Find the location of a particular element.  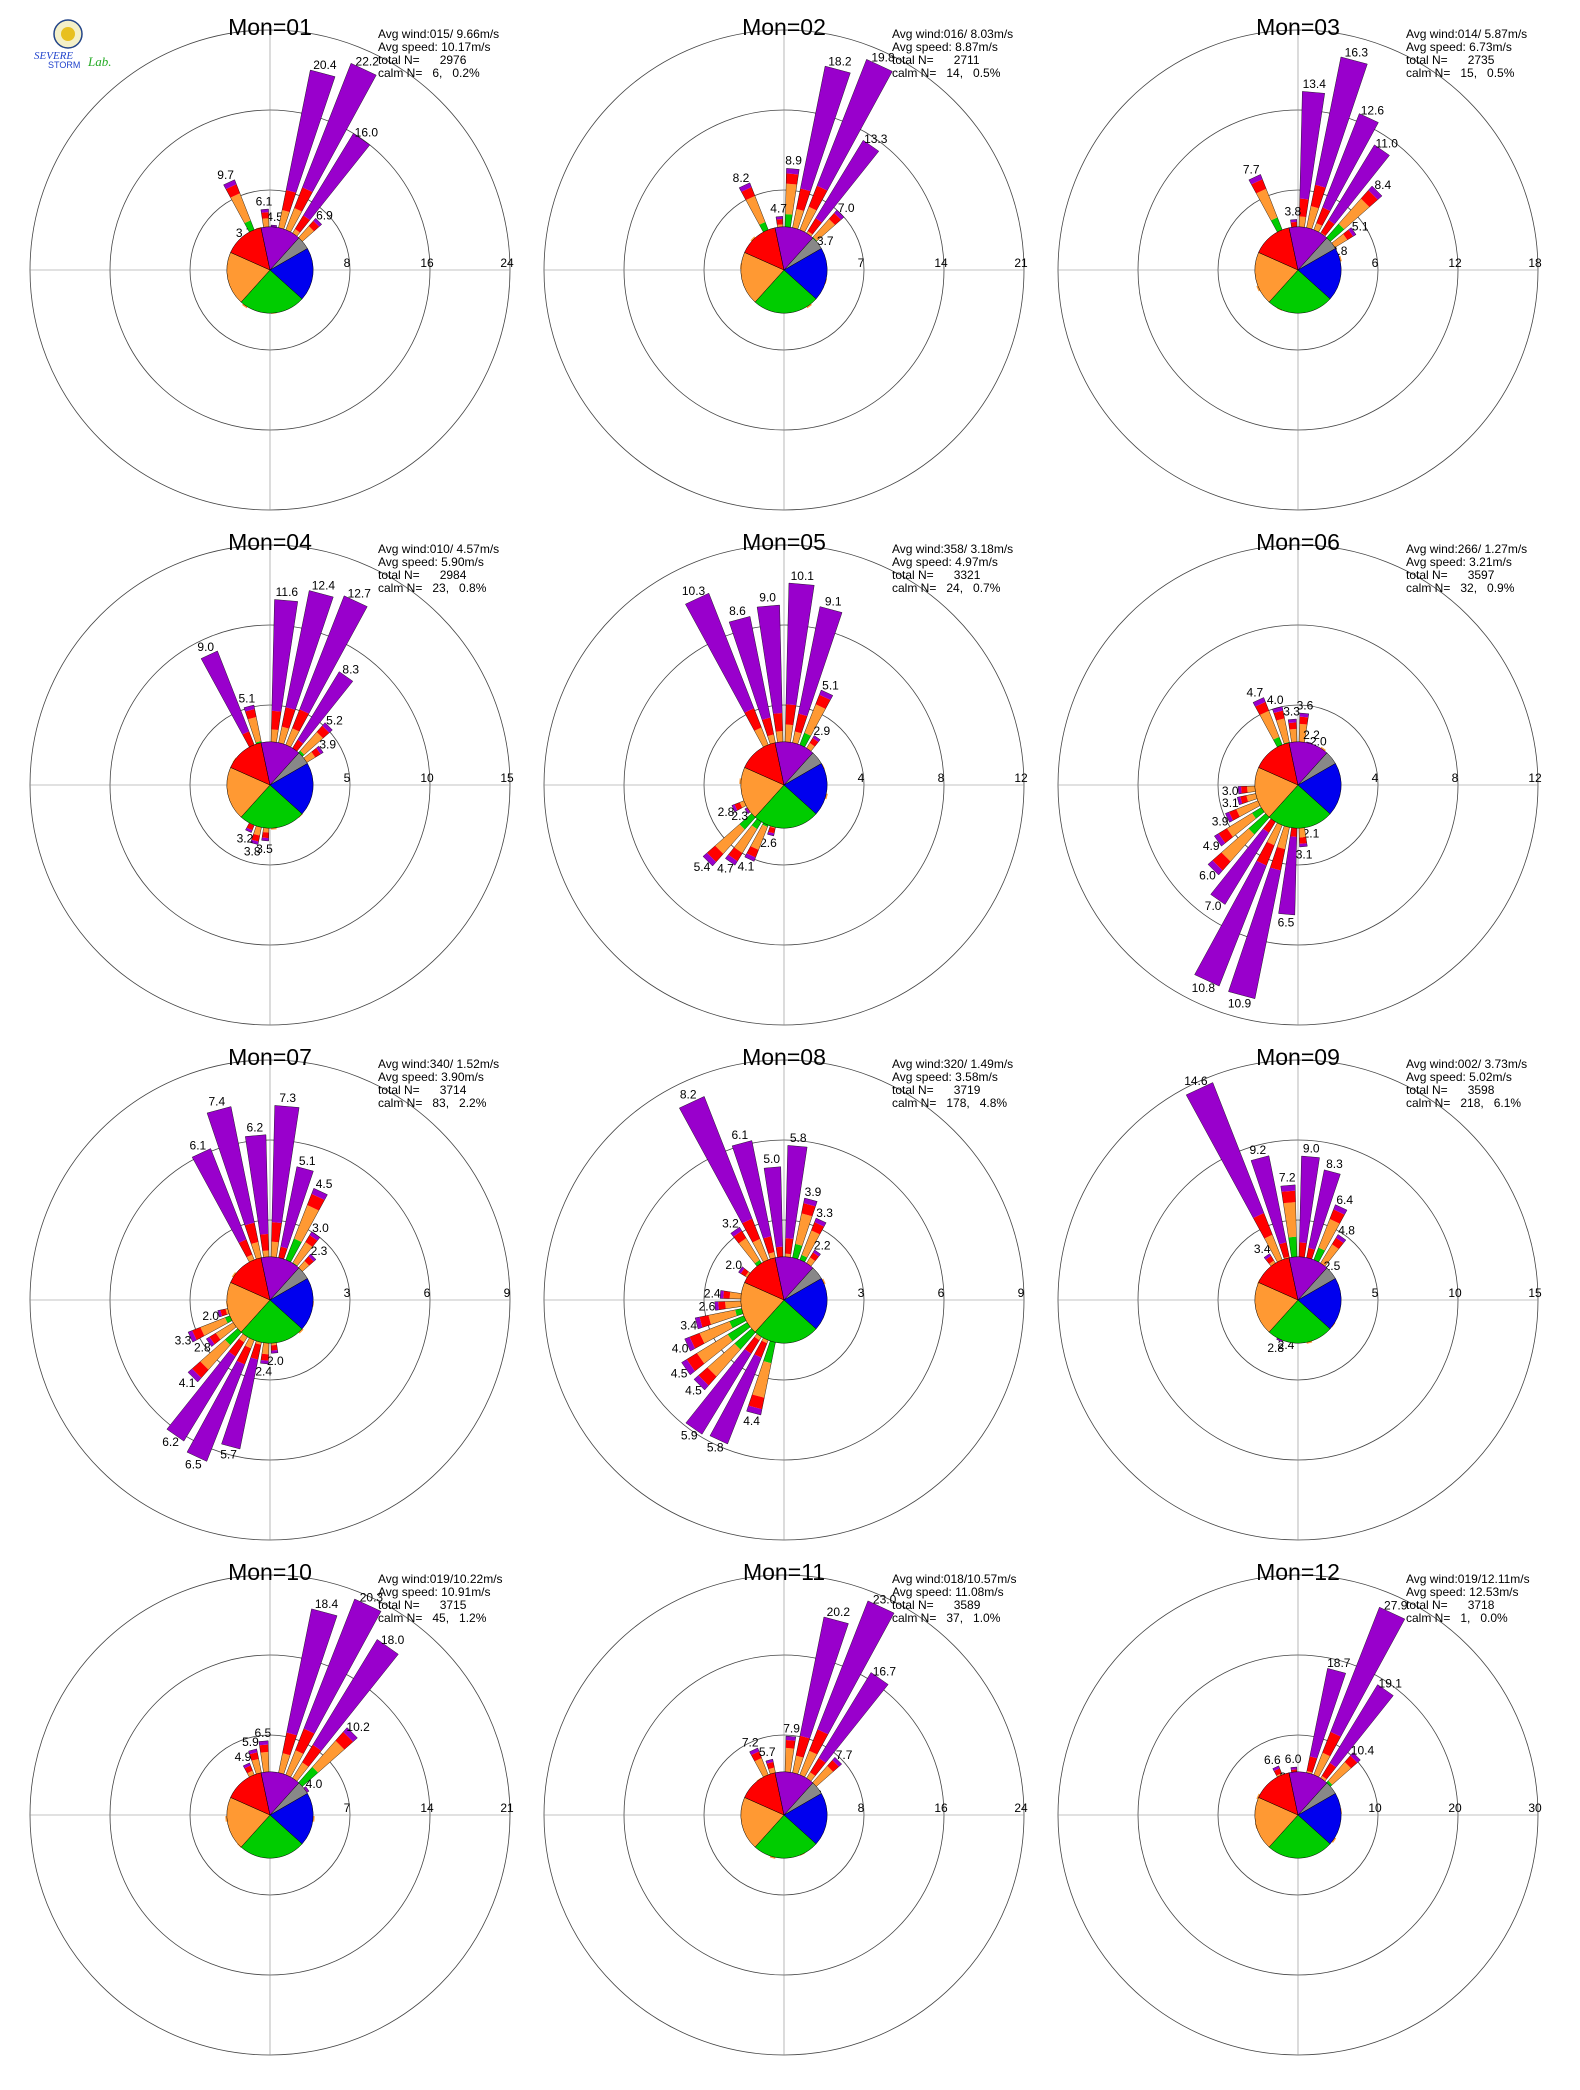

stat-line: Avg speed: 8.87m/s is located at coordinates (945, 47).